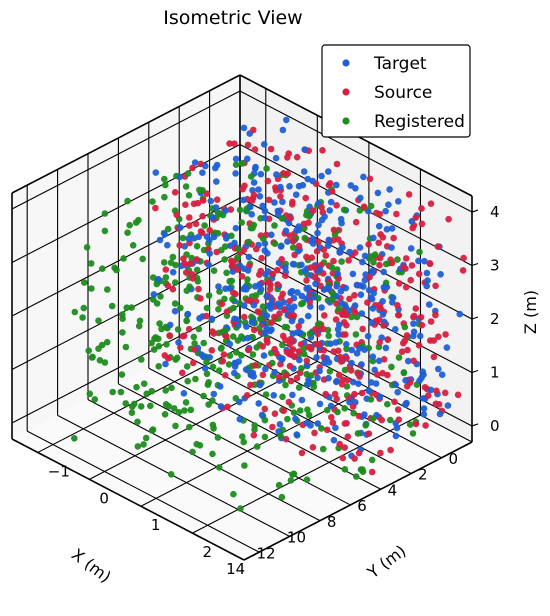 The image size is (550, 616). Describe the element at coordinates (207, 552) in the screenshot. I see `y-tick-label: 2` at that location.